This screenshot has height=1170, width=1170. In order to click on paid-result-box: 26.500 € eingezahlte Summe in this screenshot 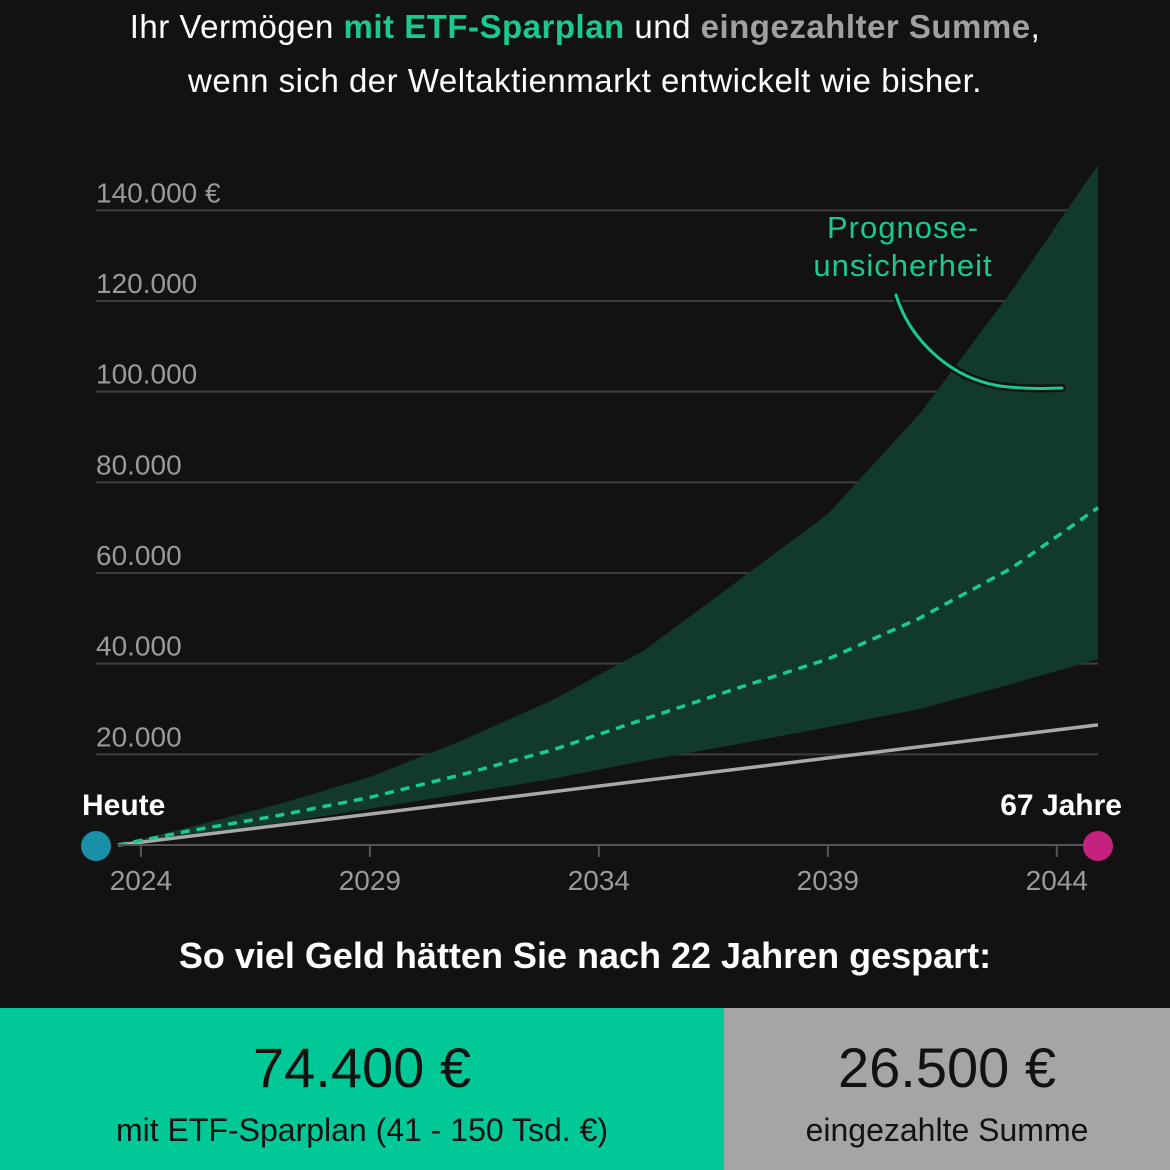, I will do `click(947, 1089)`.